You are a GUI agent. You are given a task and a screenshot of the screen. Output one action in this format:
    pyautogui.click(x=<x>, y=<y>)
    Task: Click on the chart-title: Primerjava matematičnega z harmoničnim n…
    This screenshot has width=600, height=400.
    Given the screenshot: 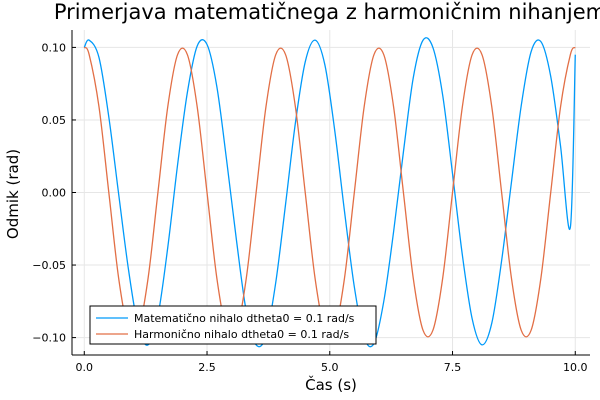 What is the action you would take?
    pyautogui.click(x=327, y=12)
    